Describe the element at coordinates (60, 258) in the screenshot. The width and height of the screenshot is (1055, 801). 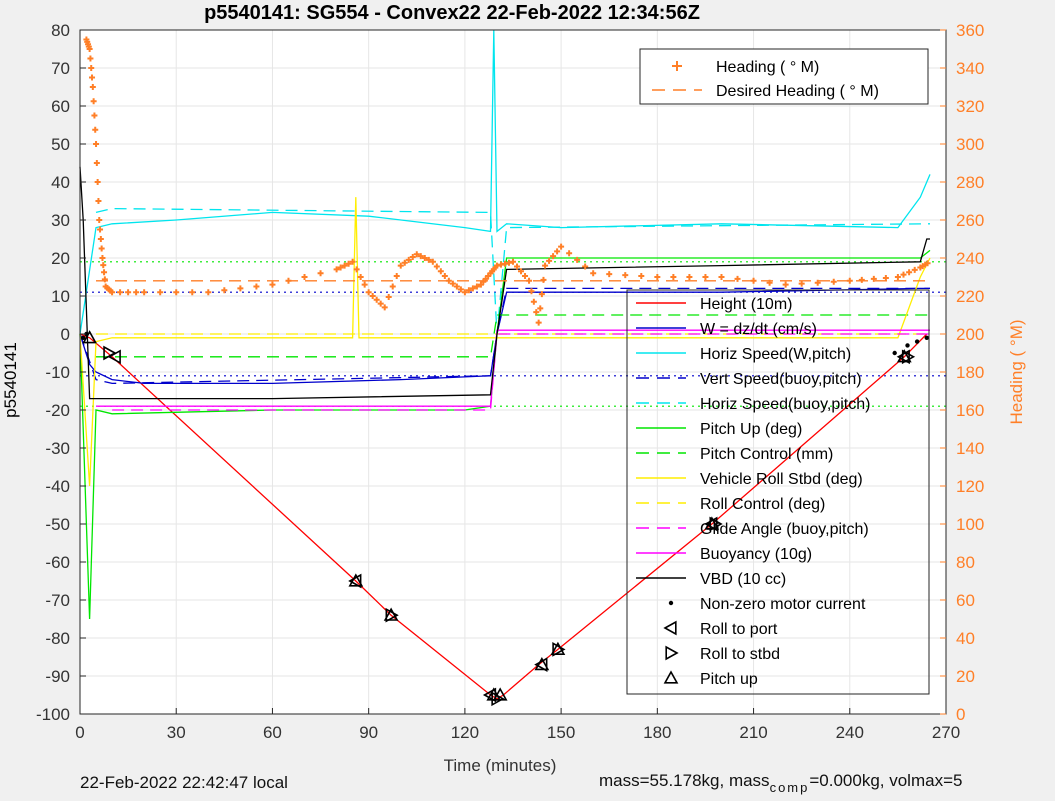
I see `y-tick-label-left: 20` at that location.